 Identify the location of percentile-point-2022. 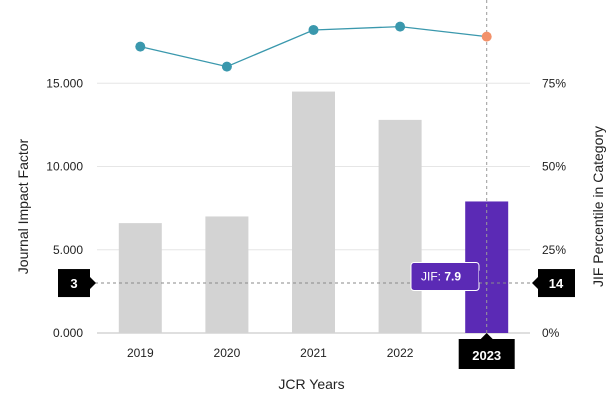
(400, 26).